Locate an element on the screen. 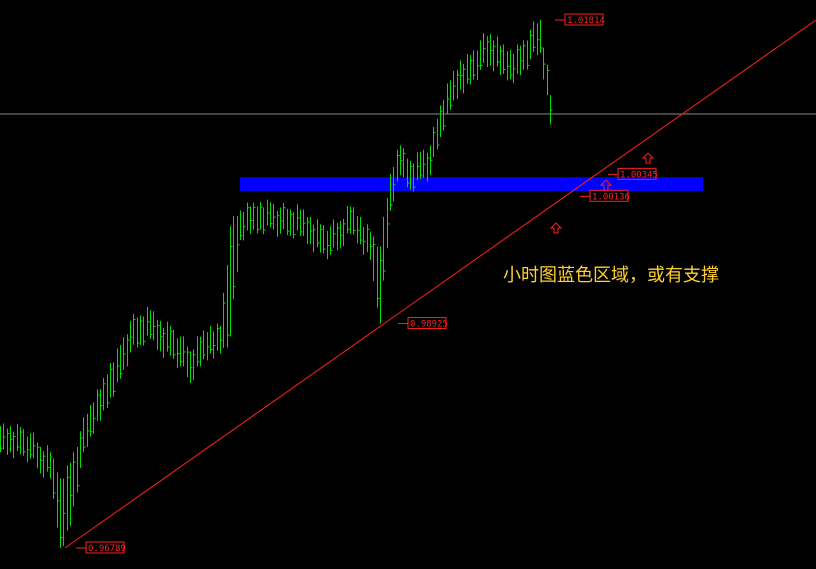 This screenshot has height=569, width=816. price-label-1.00136: 1.00136 is located at coordinates (611, 197).